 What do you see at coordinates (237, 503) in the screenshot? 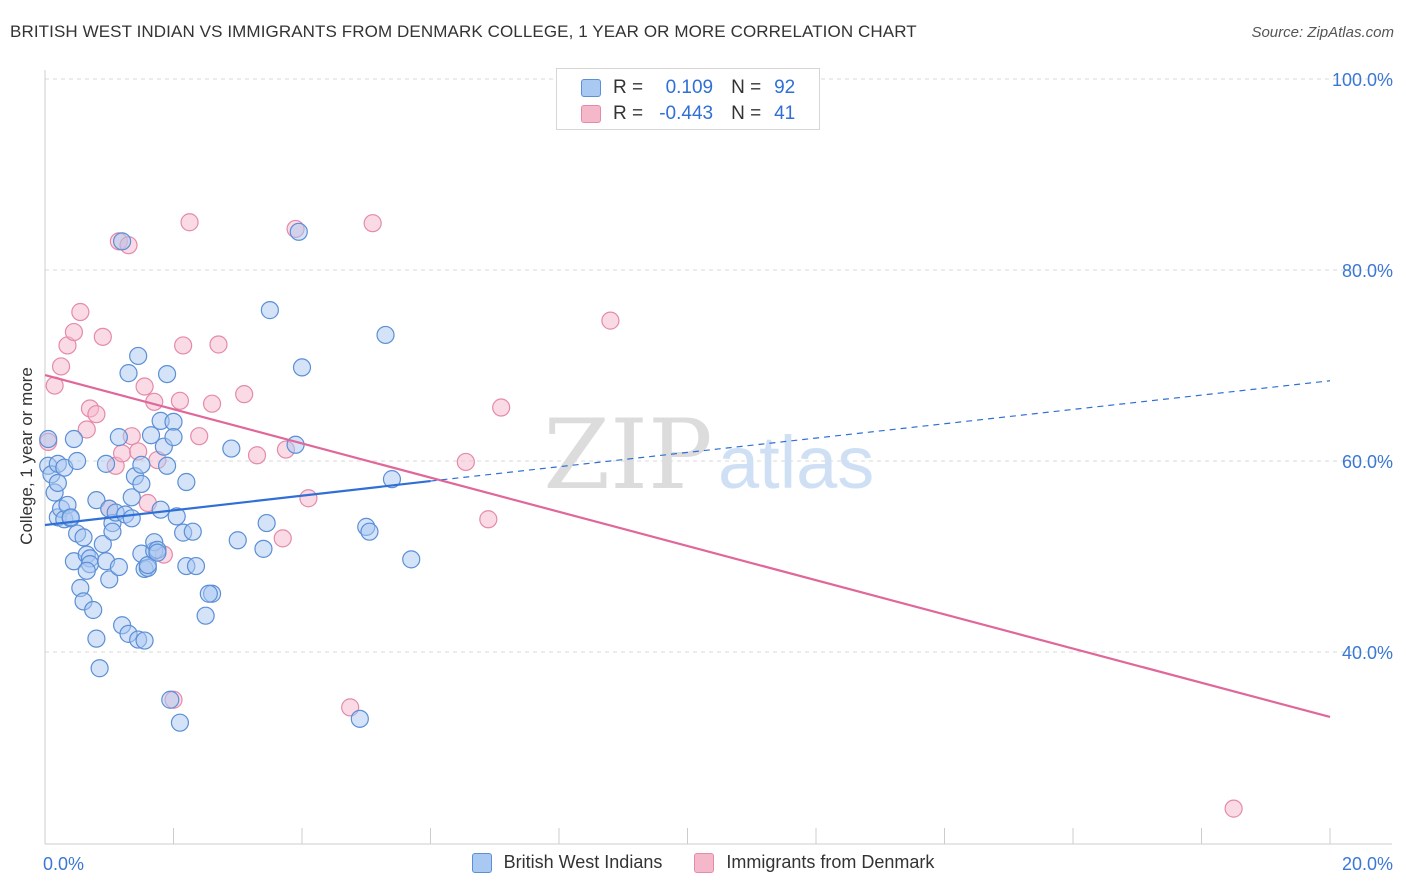
I see `trend-line-british-west-indians` at bounding box center [237, 503].